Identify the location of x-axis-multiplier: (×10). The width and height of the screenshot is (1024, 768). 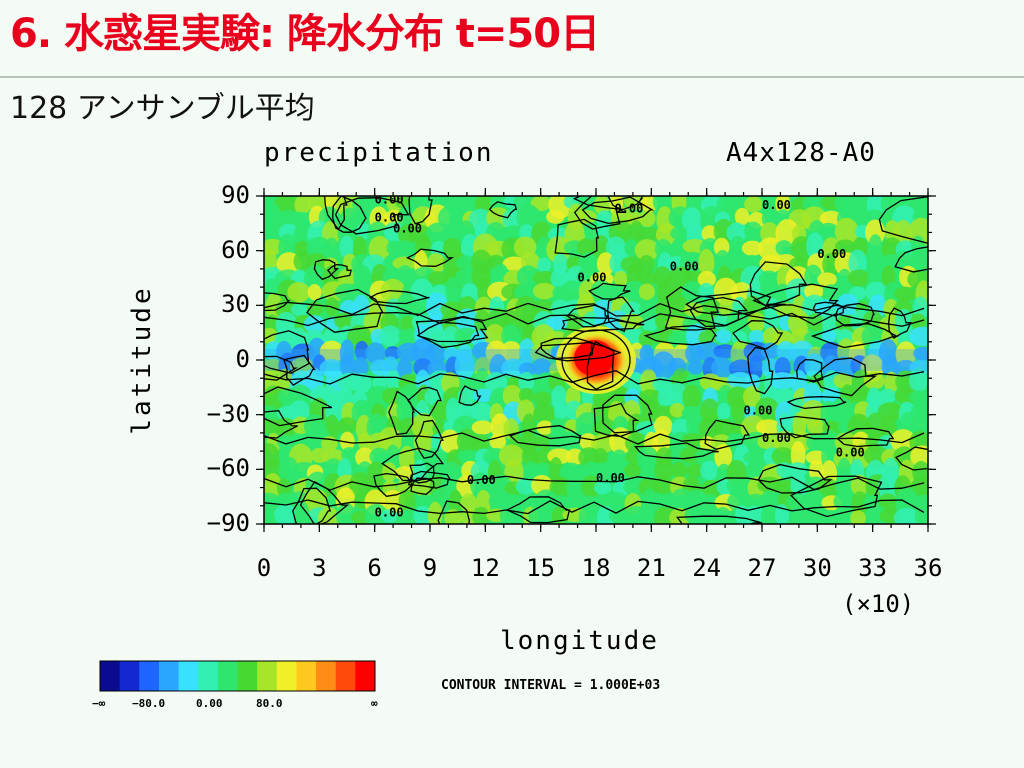
(878, 604).